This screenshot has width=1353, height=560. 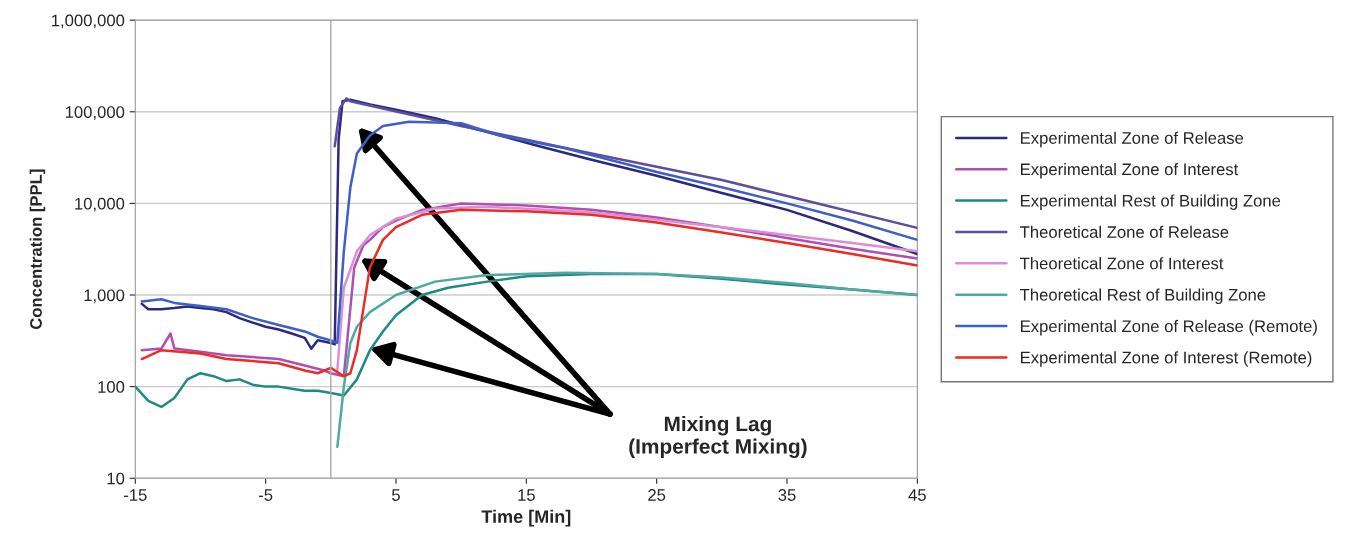 What do you see at coordinates (396, 495) in the screenshot?
I see `x-tick-label: 5` at bounding box center [396, 495].